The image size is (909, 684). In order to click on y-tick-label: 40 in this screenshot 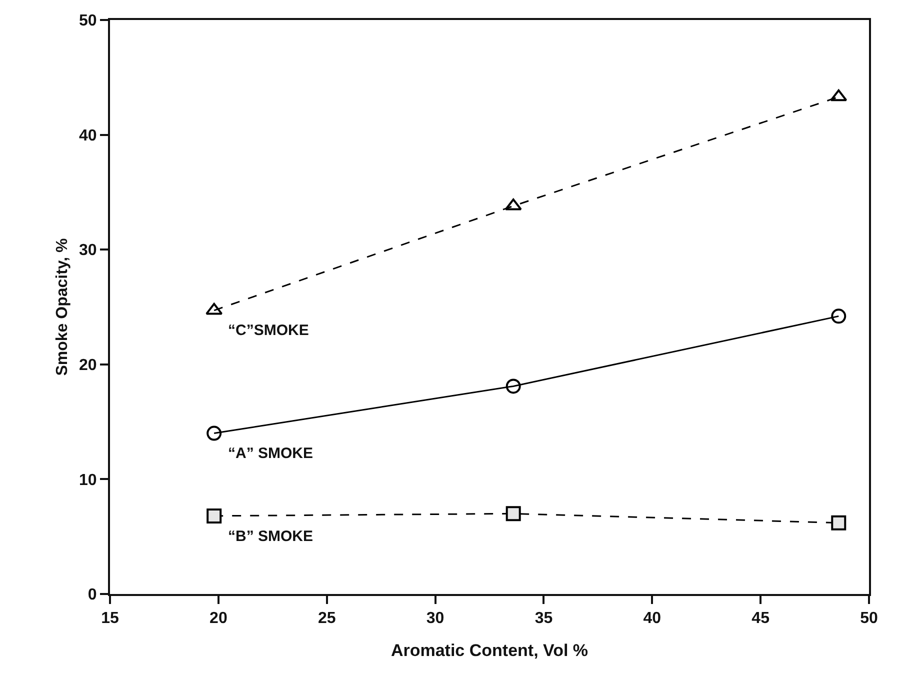, I will do `click(88, 135)`.